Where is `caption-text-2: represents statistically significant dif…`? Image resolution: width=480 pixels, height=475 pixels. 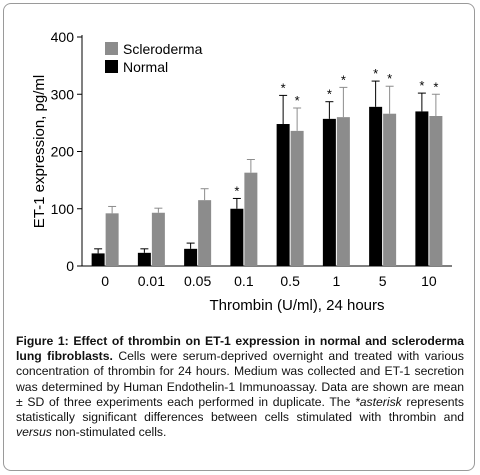 caption-text-2: represents statistically significant dif… is located at coordinates (240, 409).